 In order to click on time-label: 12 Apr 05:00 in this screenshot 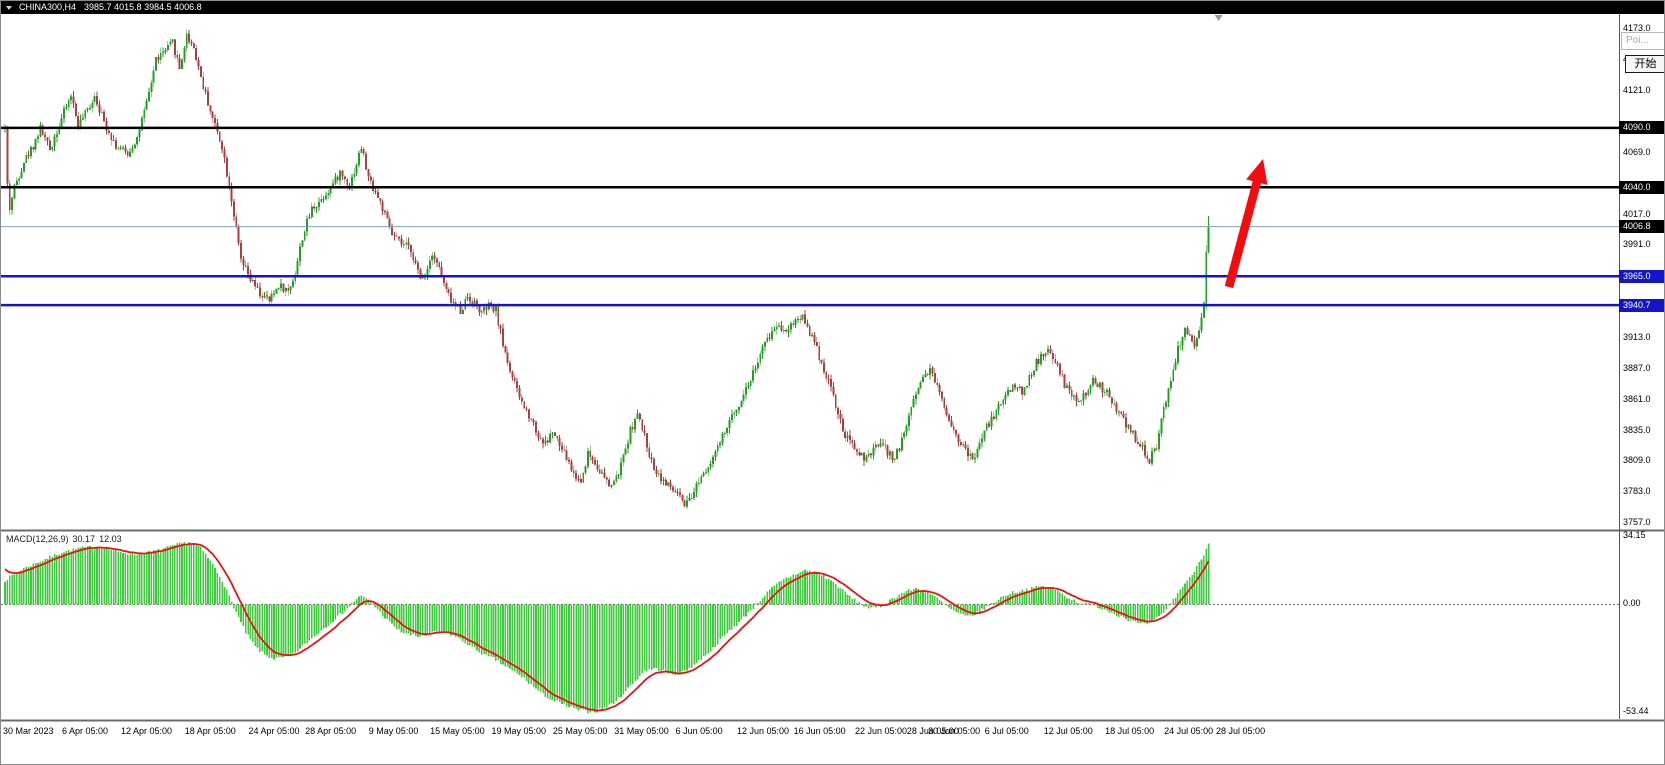, I will do `click(147, 731)`.